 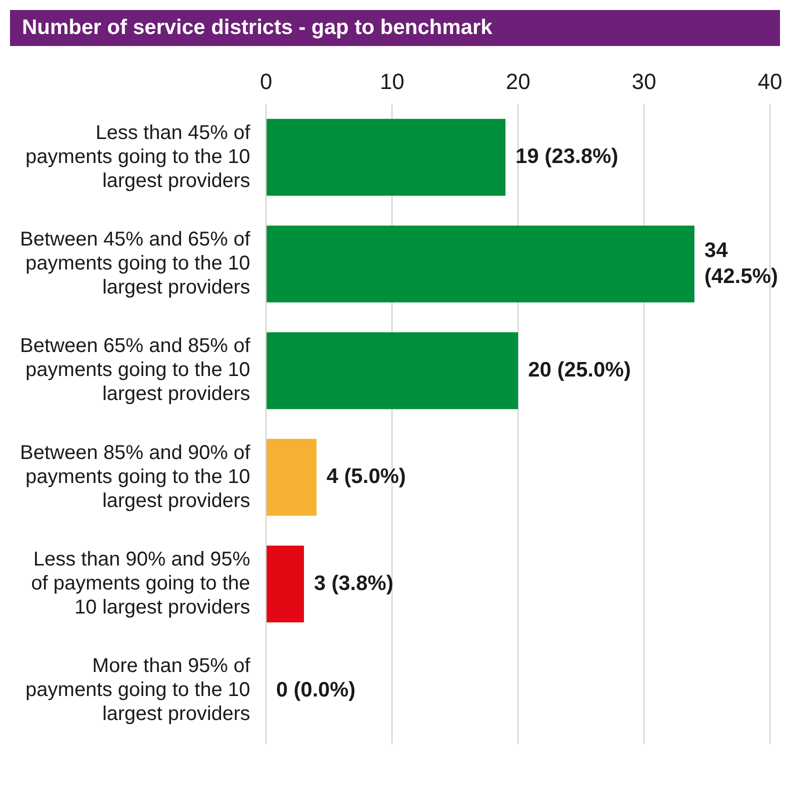 I want to click on data-label: 19 (23.8%), so click(x=566, y=156).